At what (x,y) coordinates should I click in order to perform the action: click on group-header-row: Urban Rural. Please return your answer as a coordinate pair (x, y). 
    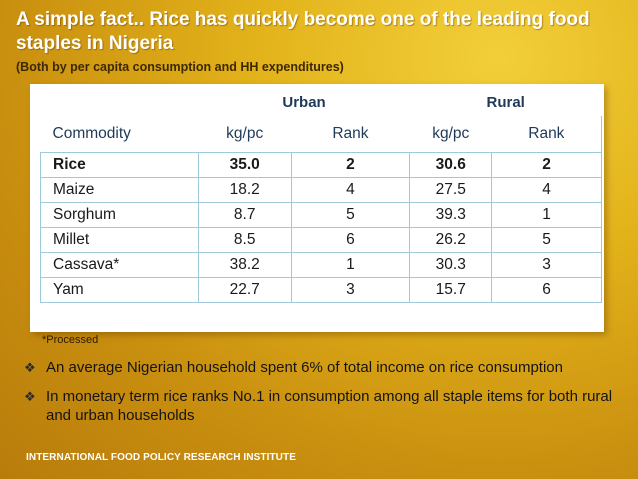
    Looking at the image, I should click on (321, 102).